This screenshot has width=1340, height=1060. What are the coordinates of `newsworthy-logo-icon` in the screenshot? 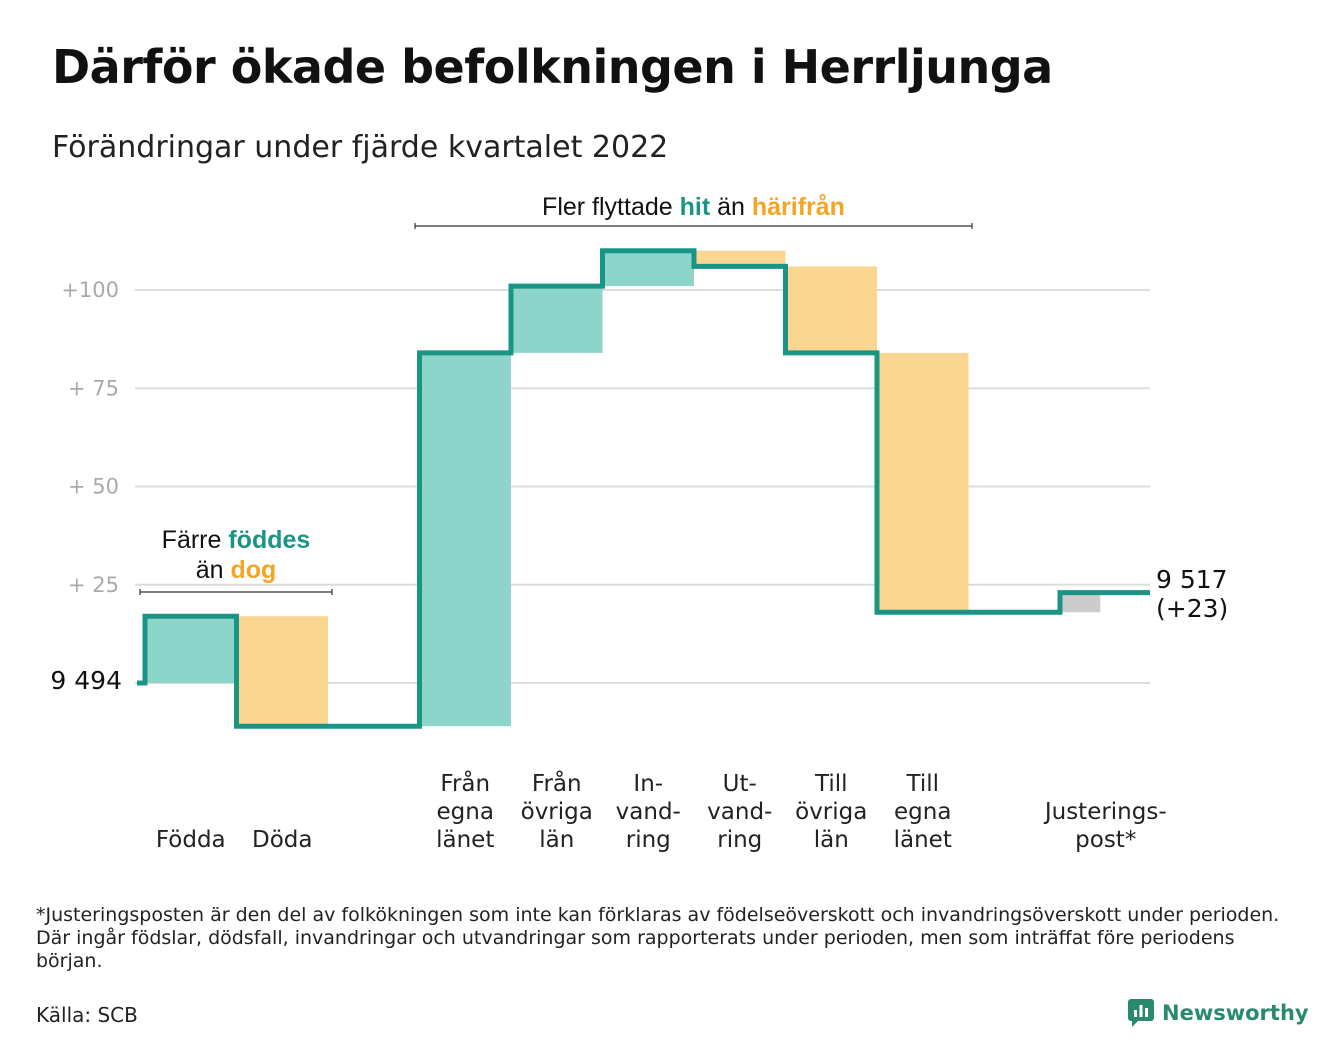 It's located at (1141, 1013).